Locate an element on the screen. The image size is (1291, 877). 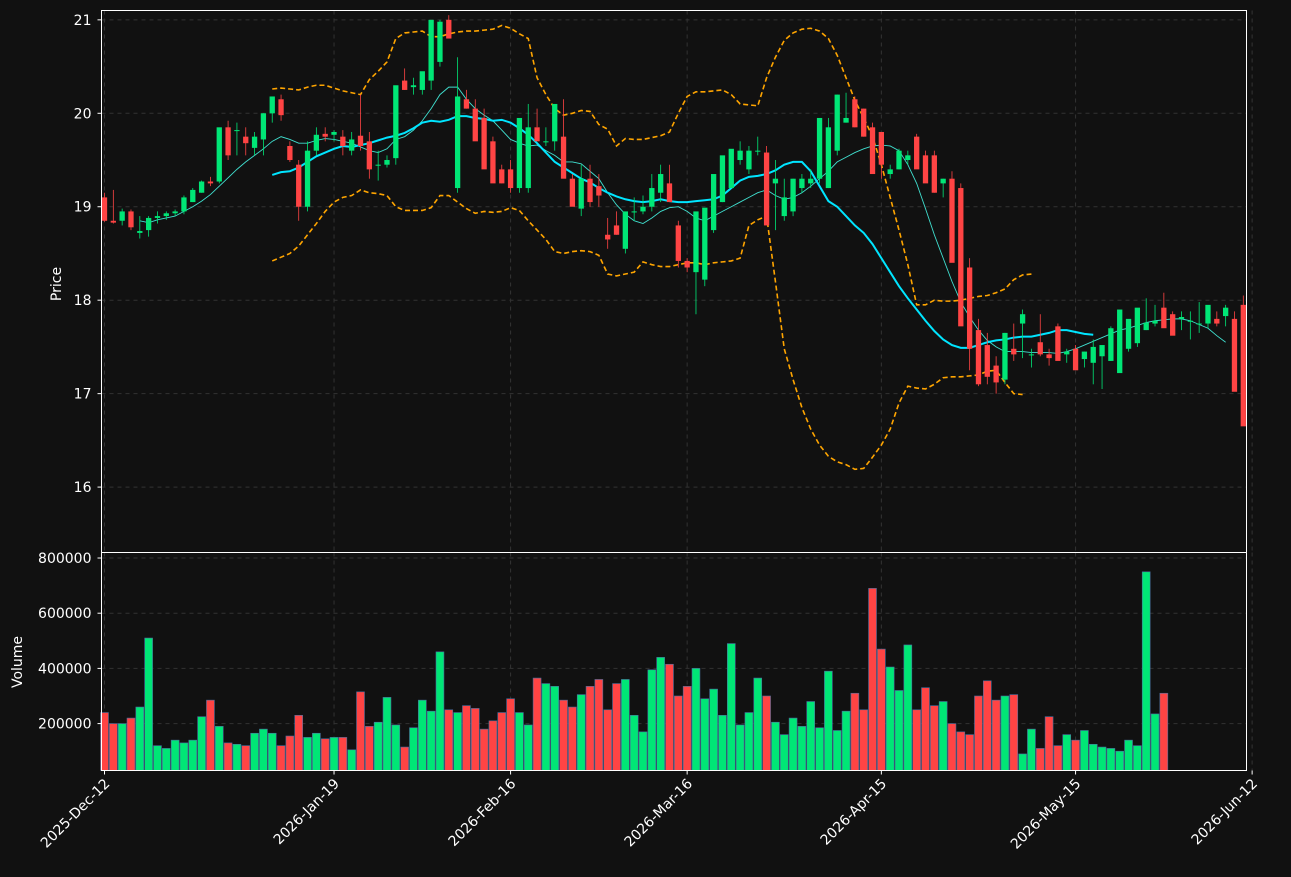
volume-tick-label: 800000 is located at coordinates (64, 559).